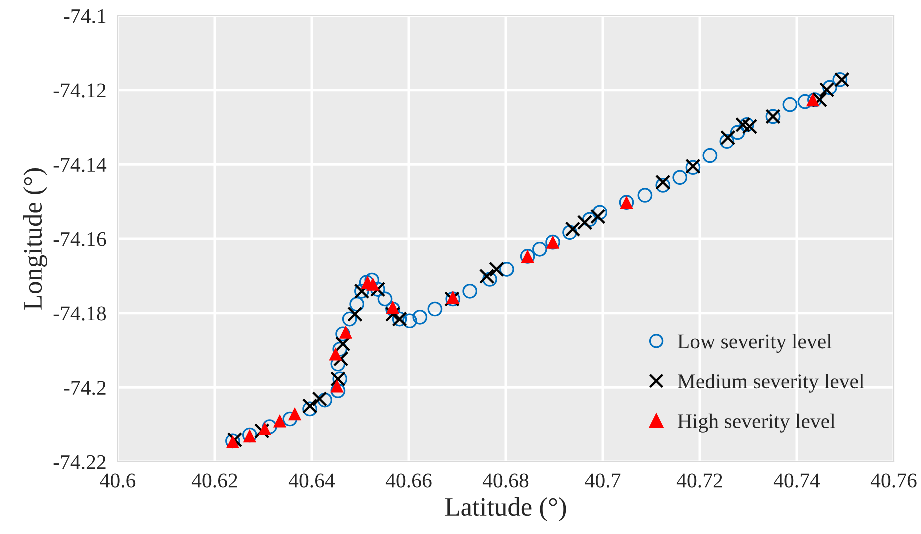 The image size is (921, 534). I want to click on y-tick-label: -74.12, so click(80, 91).